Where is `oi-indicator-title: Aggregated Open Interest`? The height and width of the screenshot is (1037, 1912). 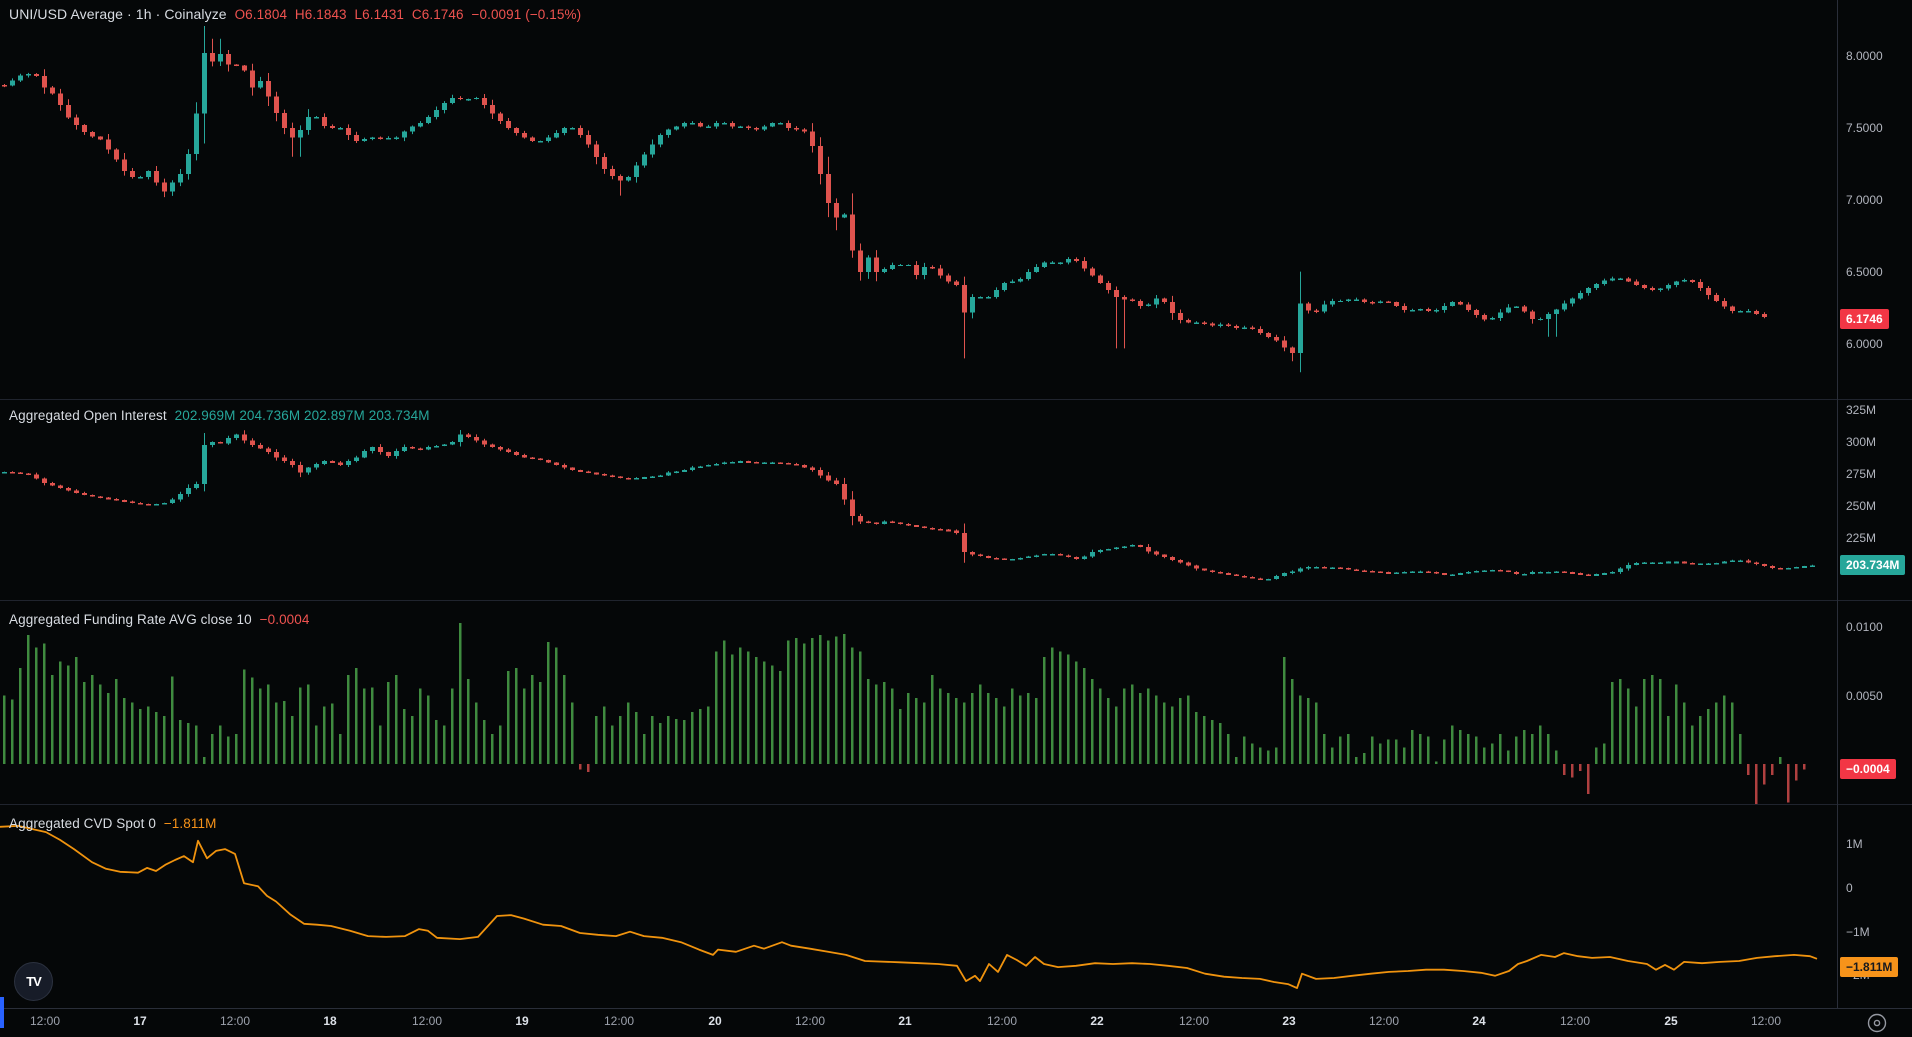
oi-indicator-title: Aggregated Open Interest is located at coordinates (88, 415).